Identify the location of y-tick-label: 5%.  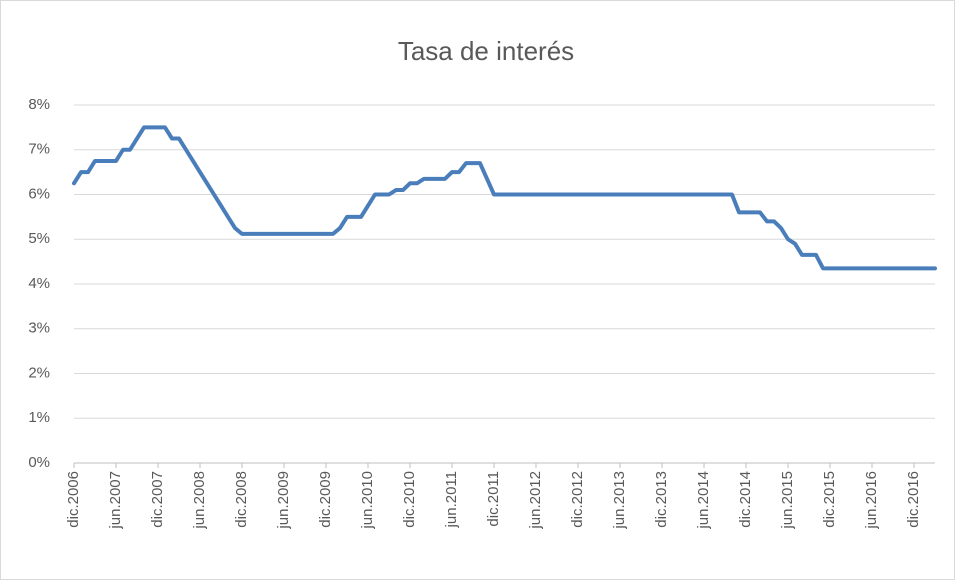
(39, 238).